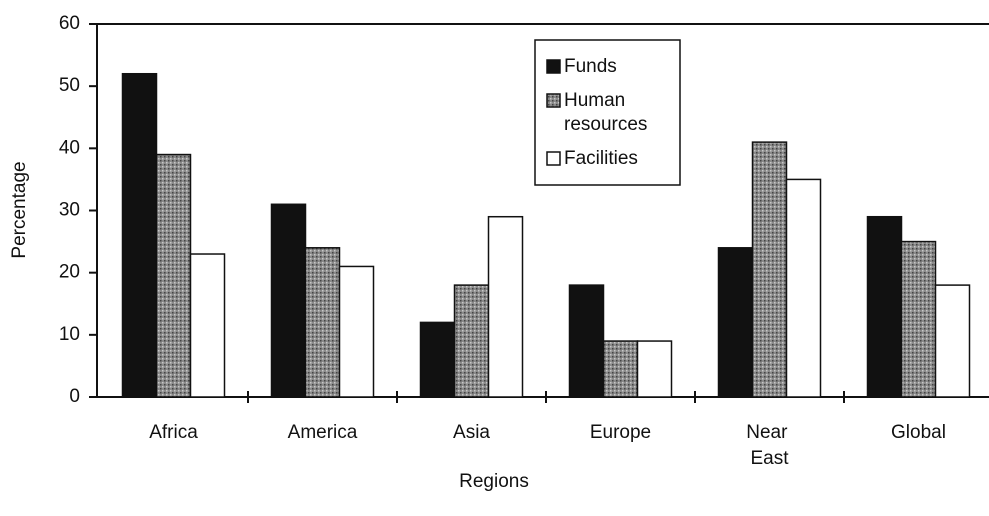 This screenshot has width=989, height=516. What do you see at coordinates (323, 432) in the screenshot?
I see `x-tick-label: America` at bounding box center [323, 432].